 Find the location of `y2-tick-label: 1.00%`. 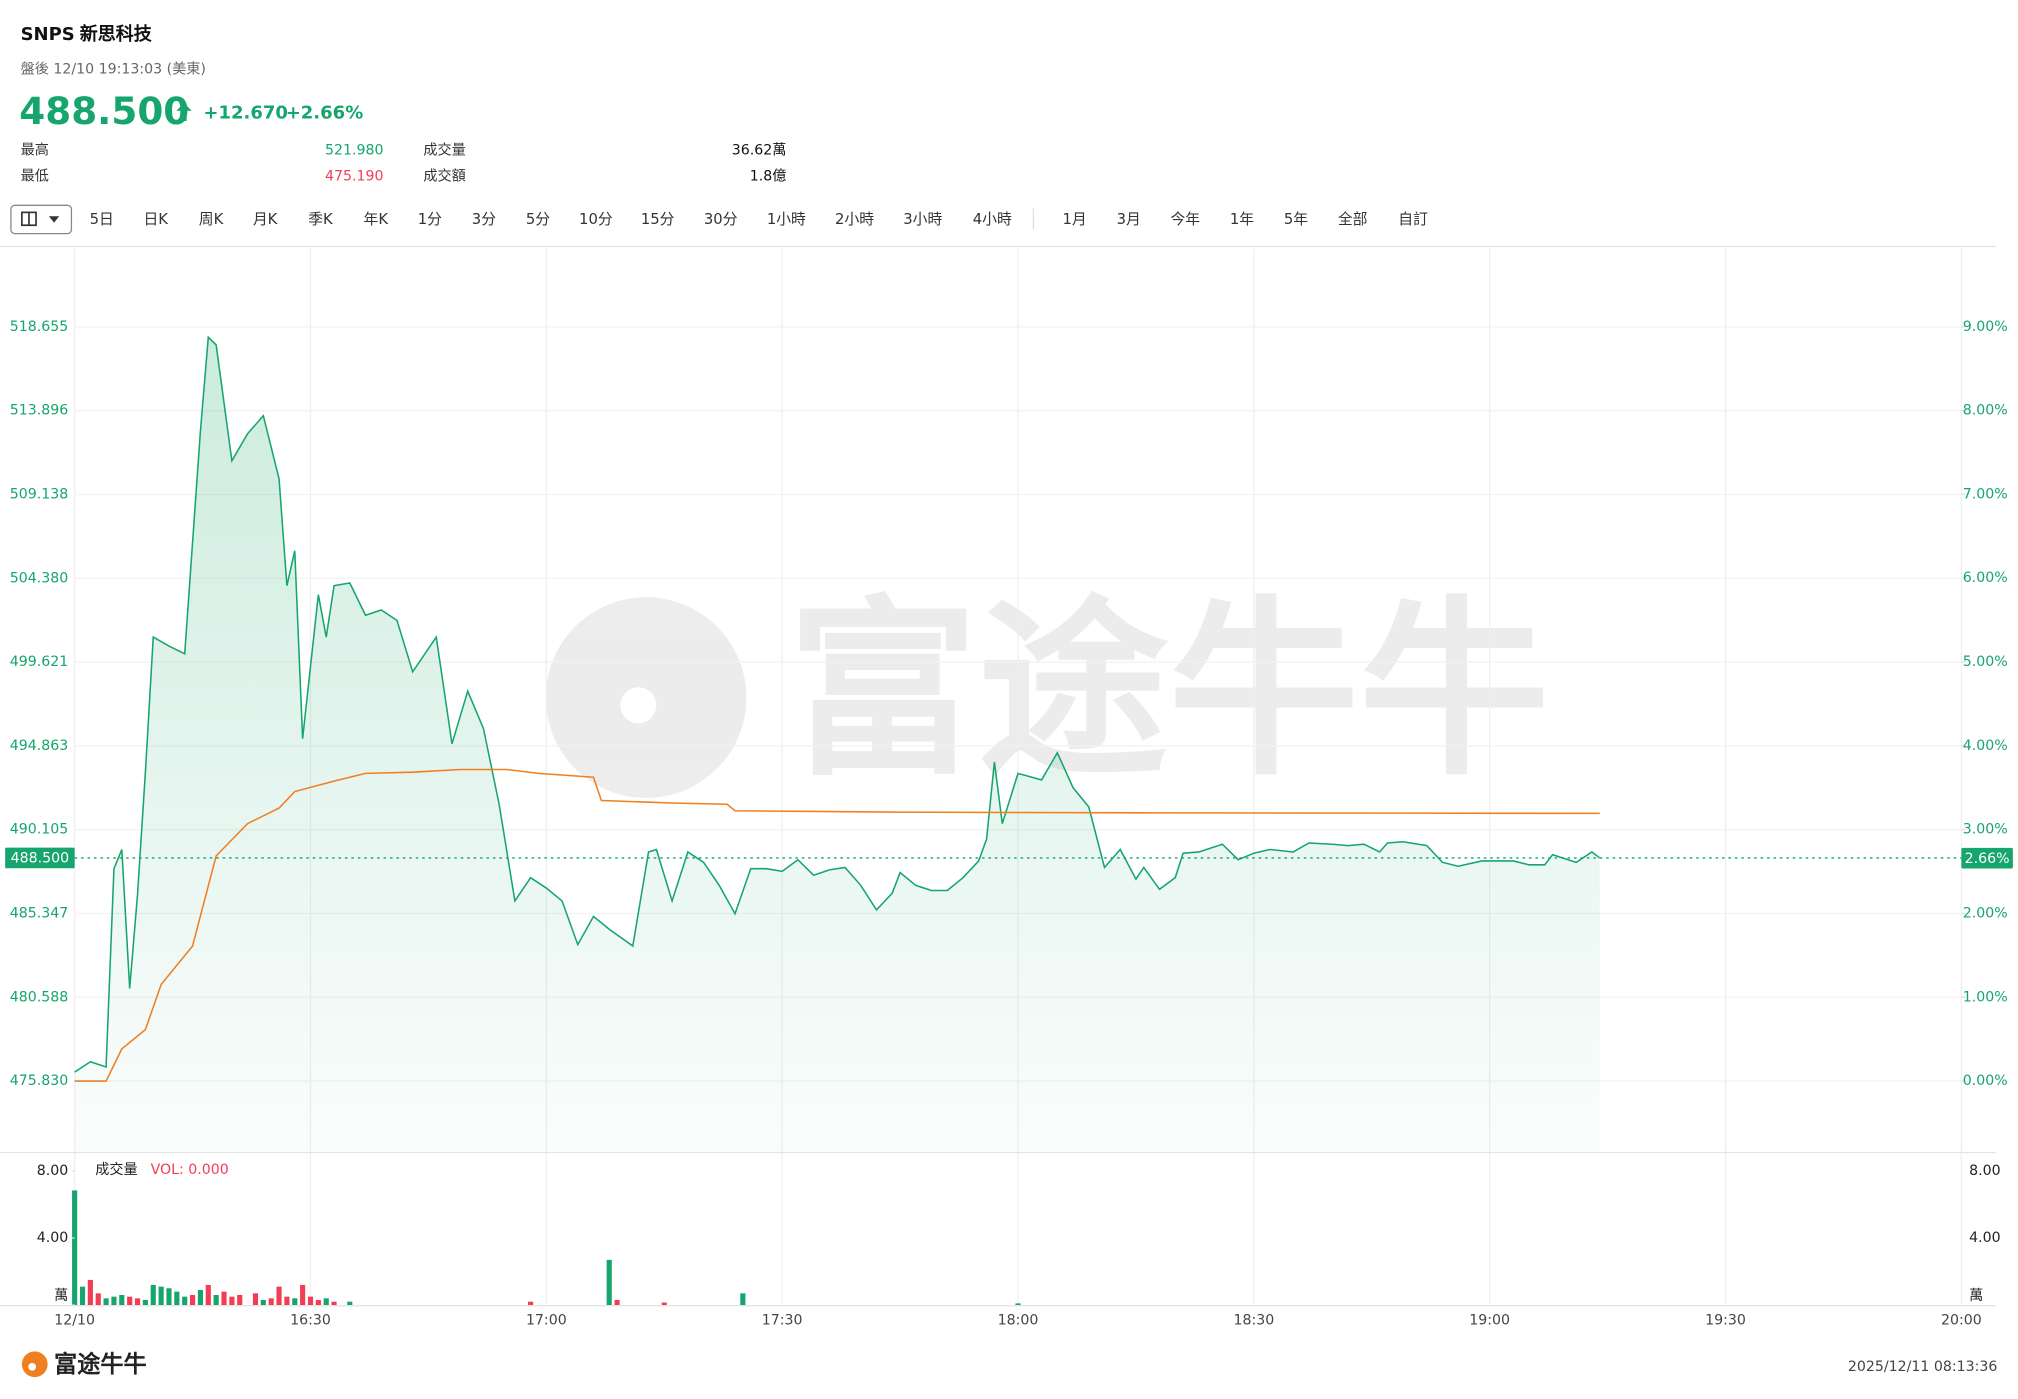

y2-tick-label: 1.00% is located at coordinates (1985, 997).